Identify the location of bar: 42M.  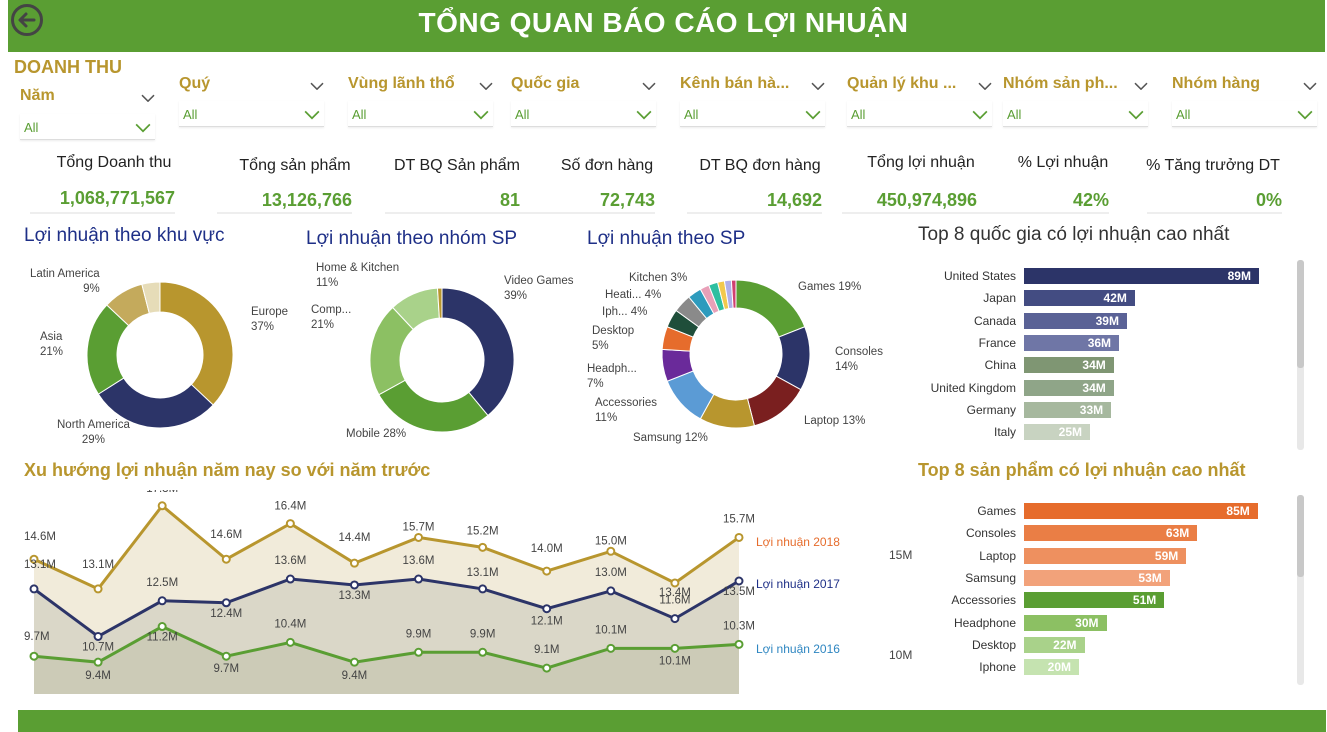
(1079, 298).